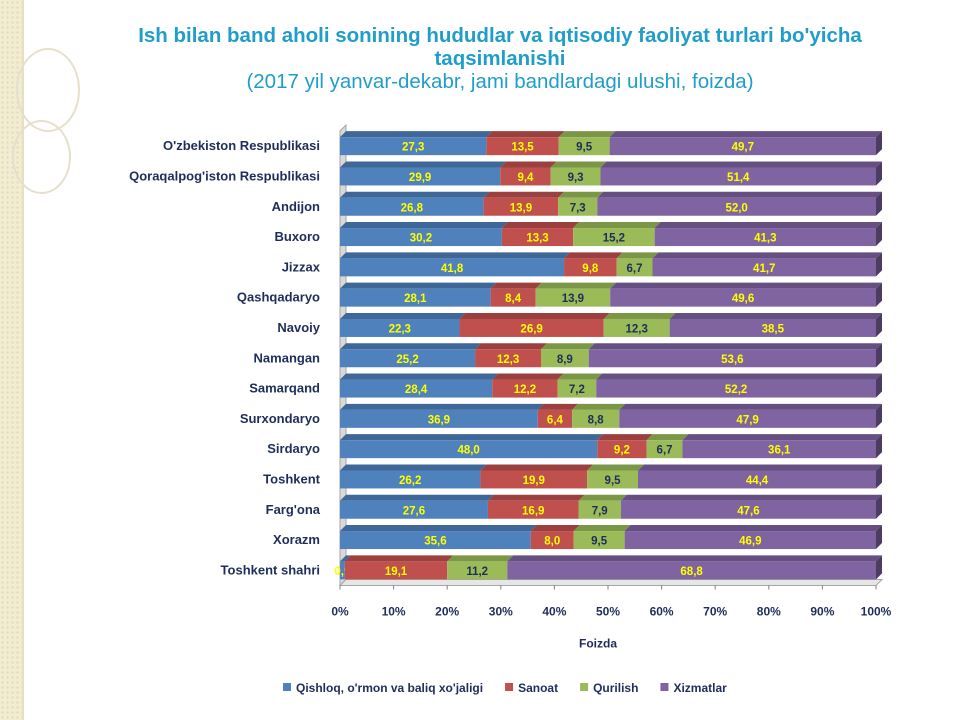  What do you see at coordinates (622, 451) in the screenshot?
I see `data-label: 9,2` at bounding box center [622, 451].